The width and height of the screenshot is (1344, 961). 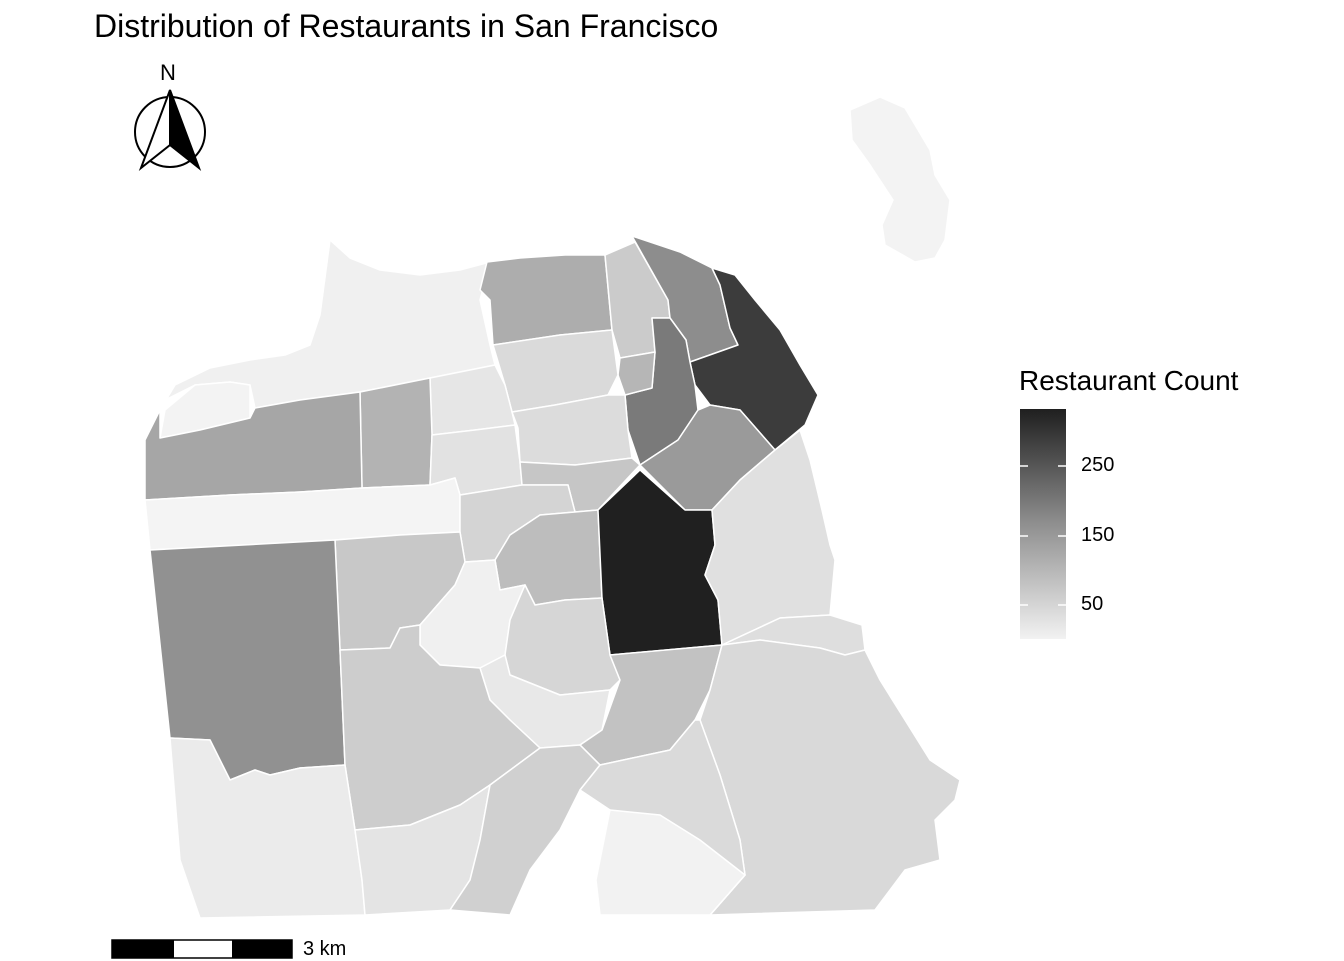 I want to click on neighborhood-visitacion-valley, so click(x=670, y=862).